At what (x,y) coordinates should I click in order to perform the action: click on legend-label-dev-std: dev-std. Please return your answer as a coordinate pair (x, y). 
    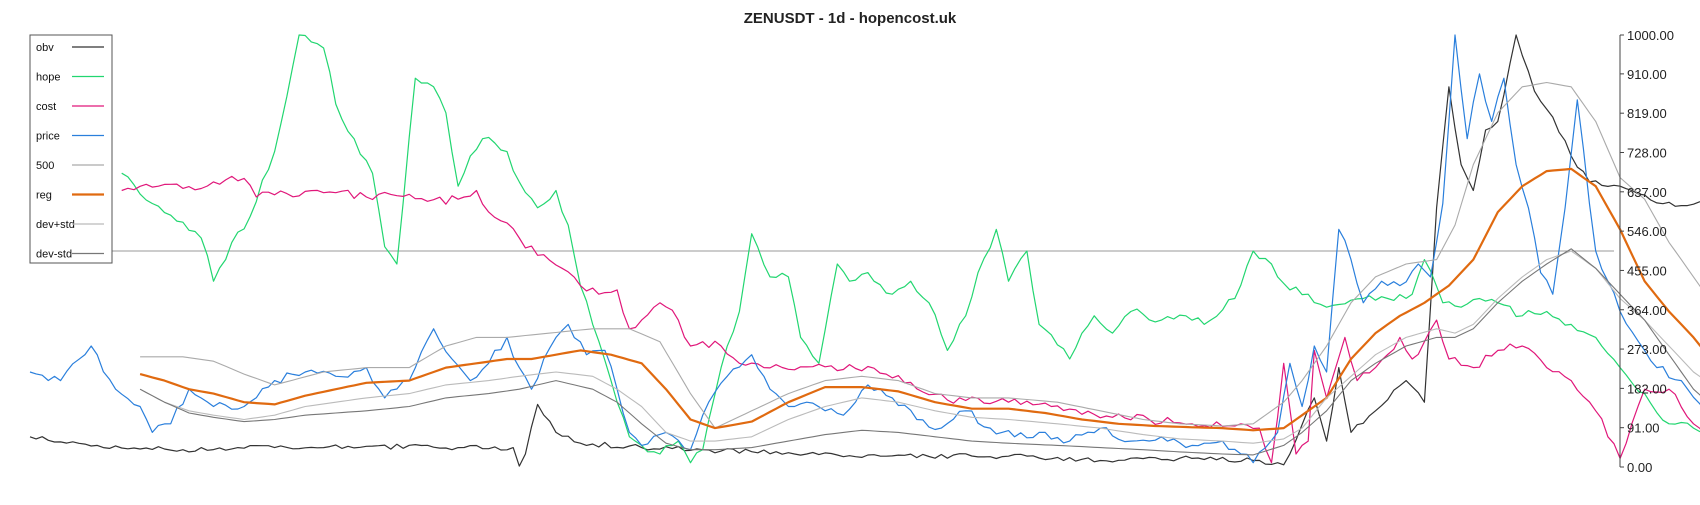
    Looking at the image, I should click on (54, 255).